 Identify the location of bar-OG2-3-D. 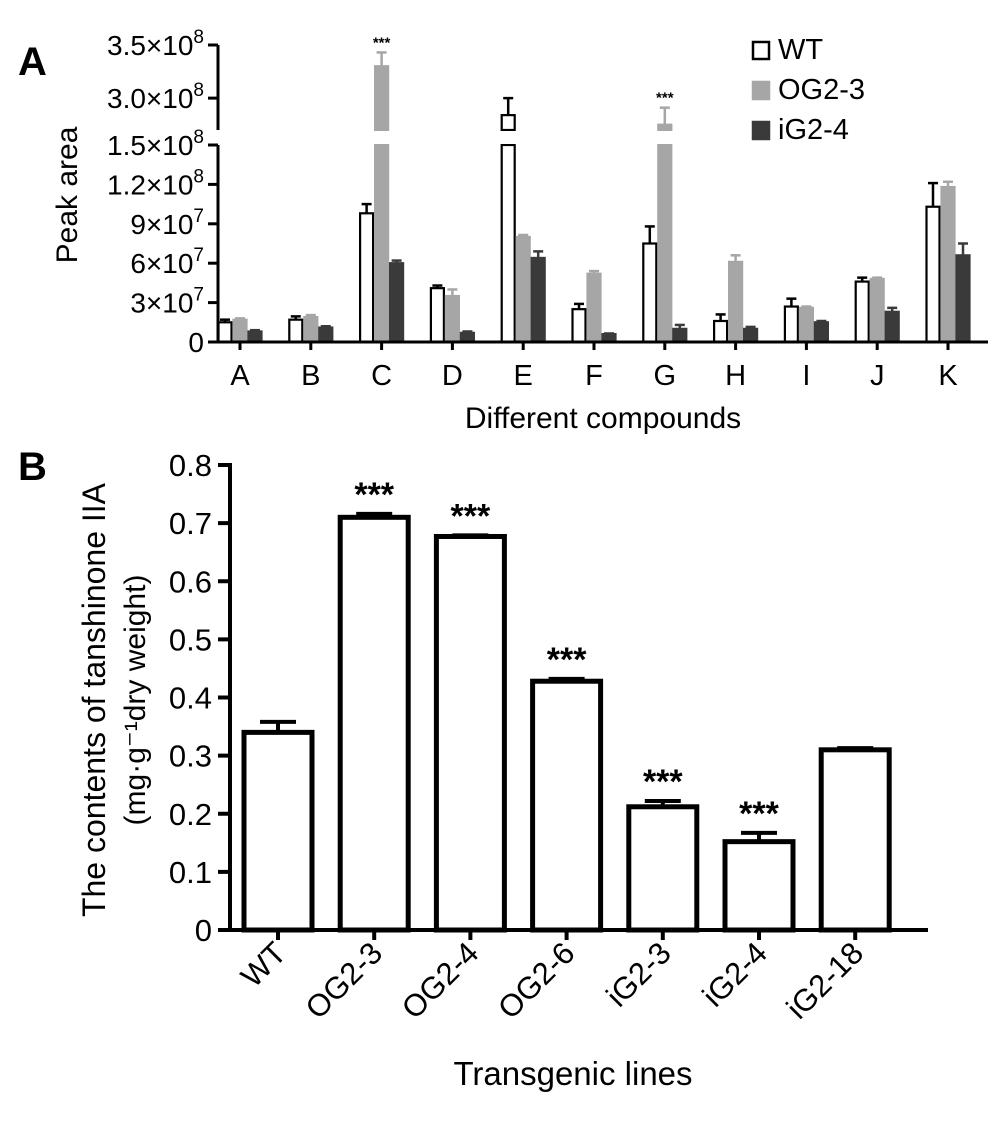
(452, 319).